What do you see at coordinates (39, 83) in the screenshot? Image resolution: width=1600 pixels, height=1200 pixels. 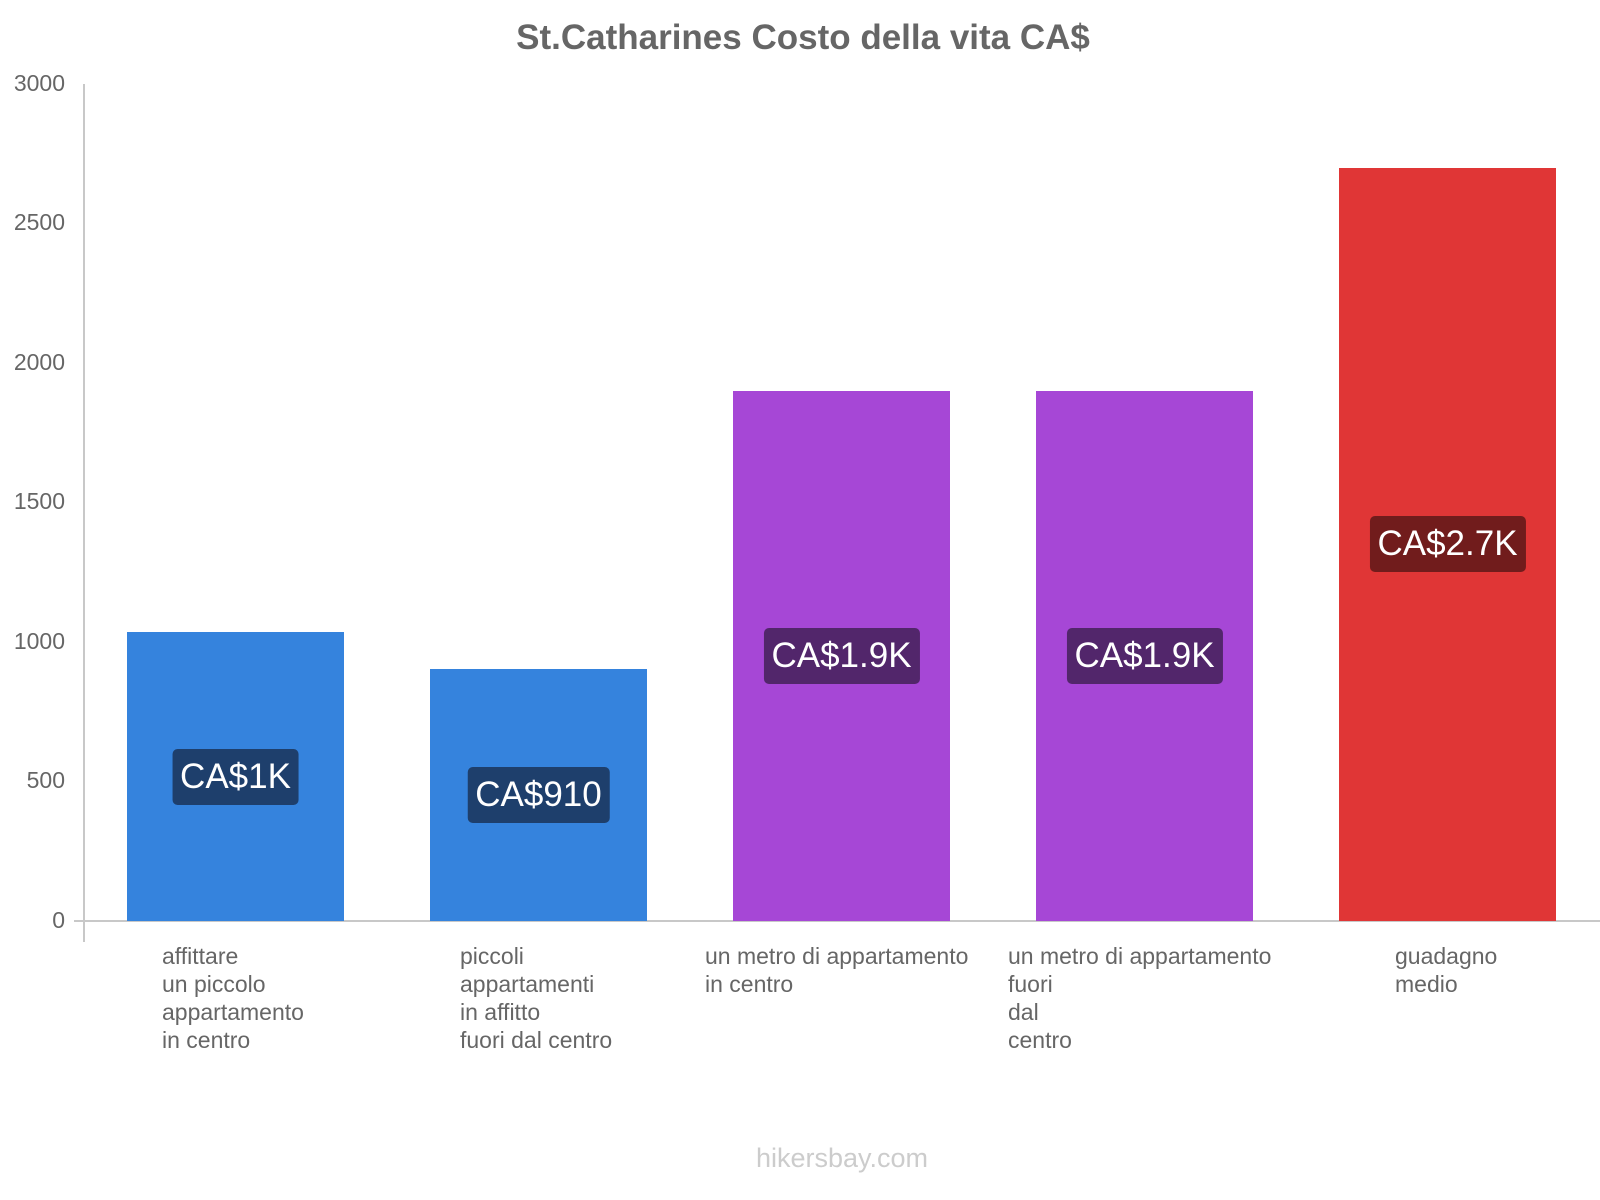 I see `y-tick-3000: 3000` at bounding box center [39, 83].